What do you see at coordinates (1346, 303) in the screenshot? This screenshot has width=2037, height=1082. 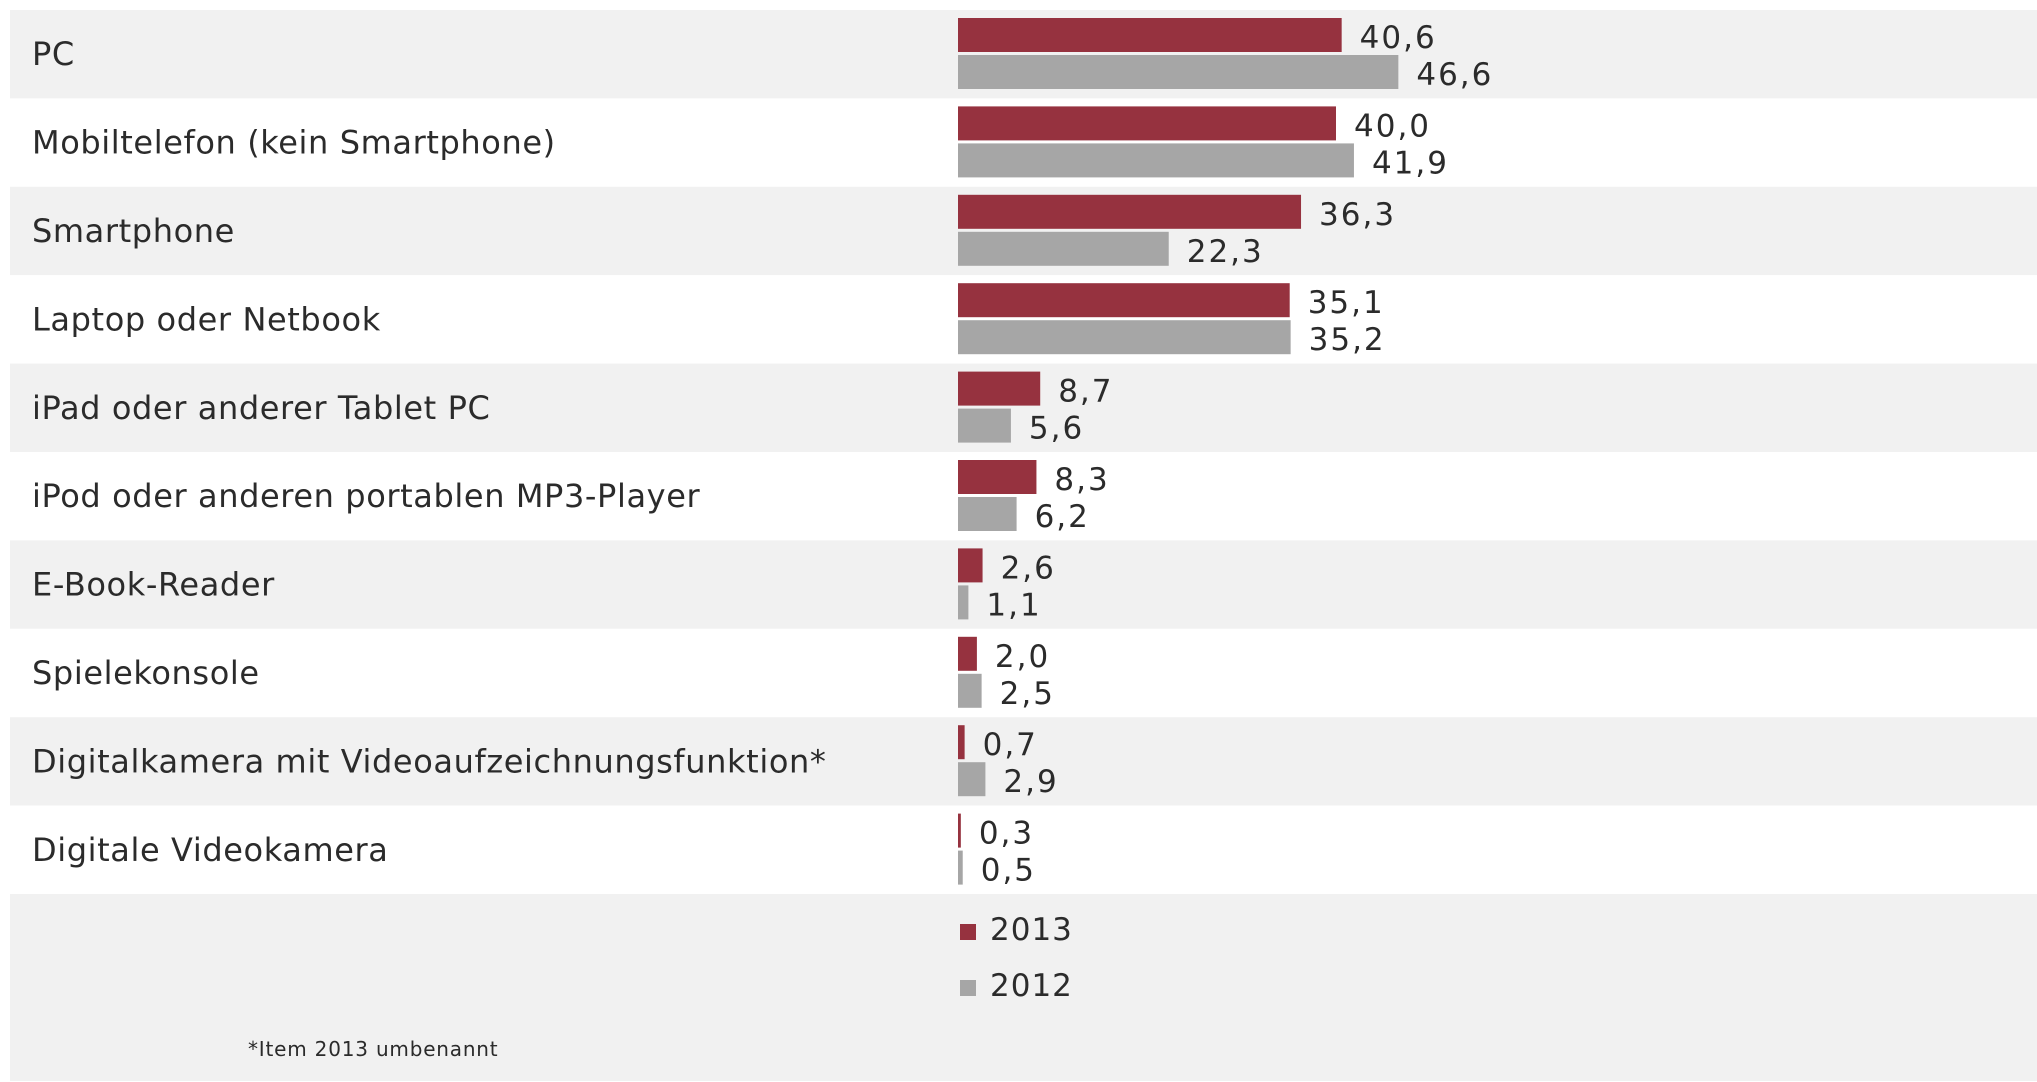 I see `value-label-2013: 35,1` at bounding box center [1346, 303].